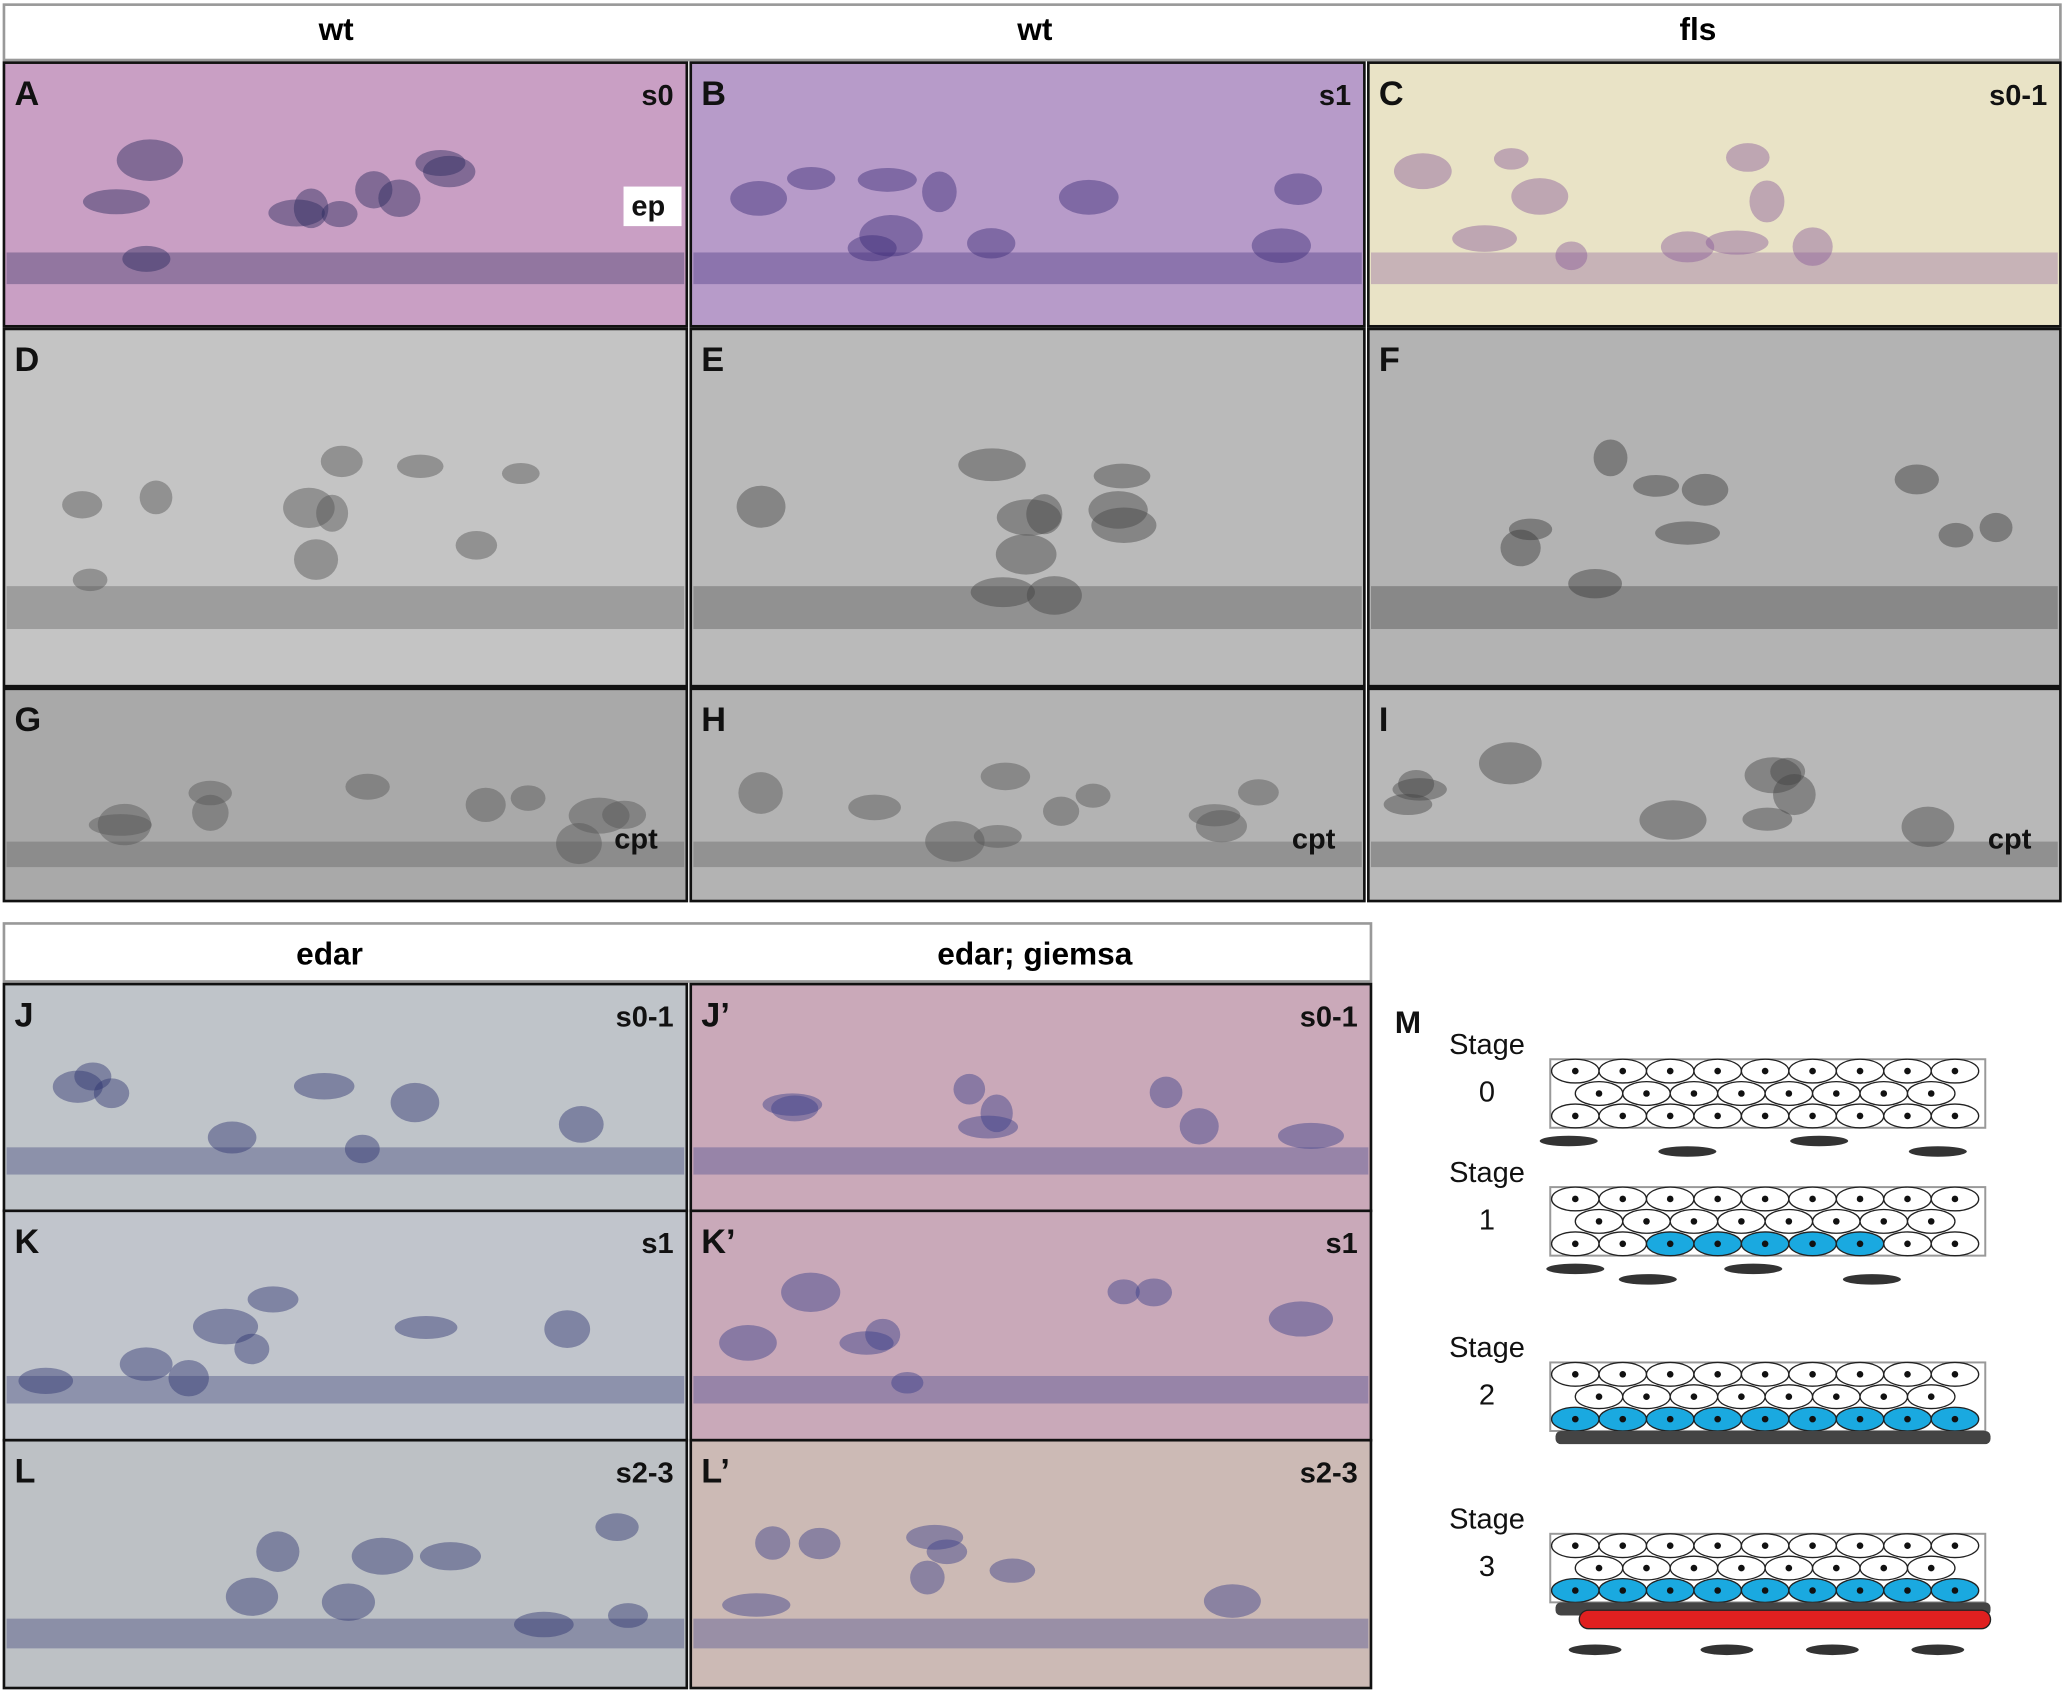  I want to click on panel-label: E, so click(712, 360).